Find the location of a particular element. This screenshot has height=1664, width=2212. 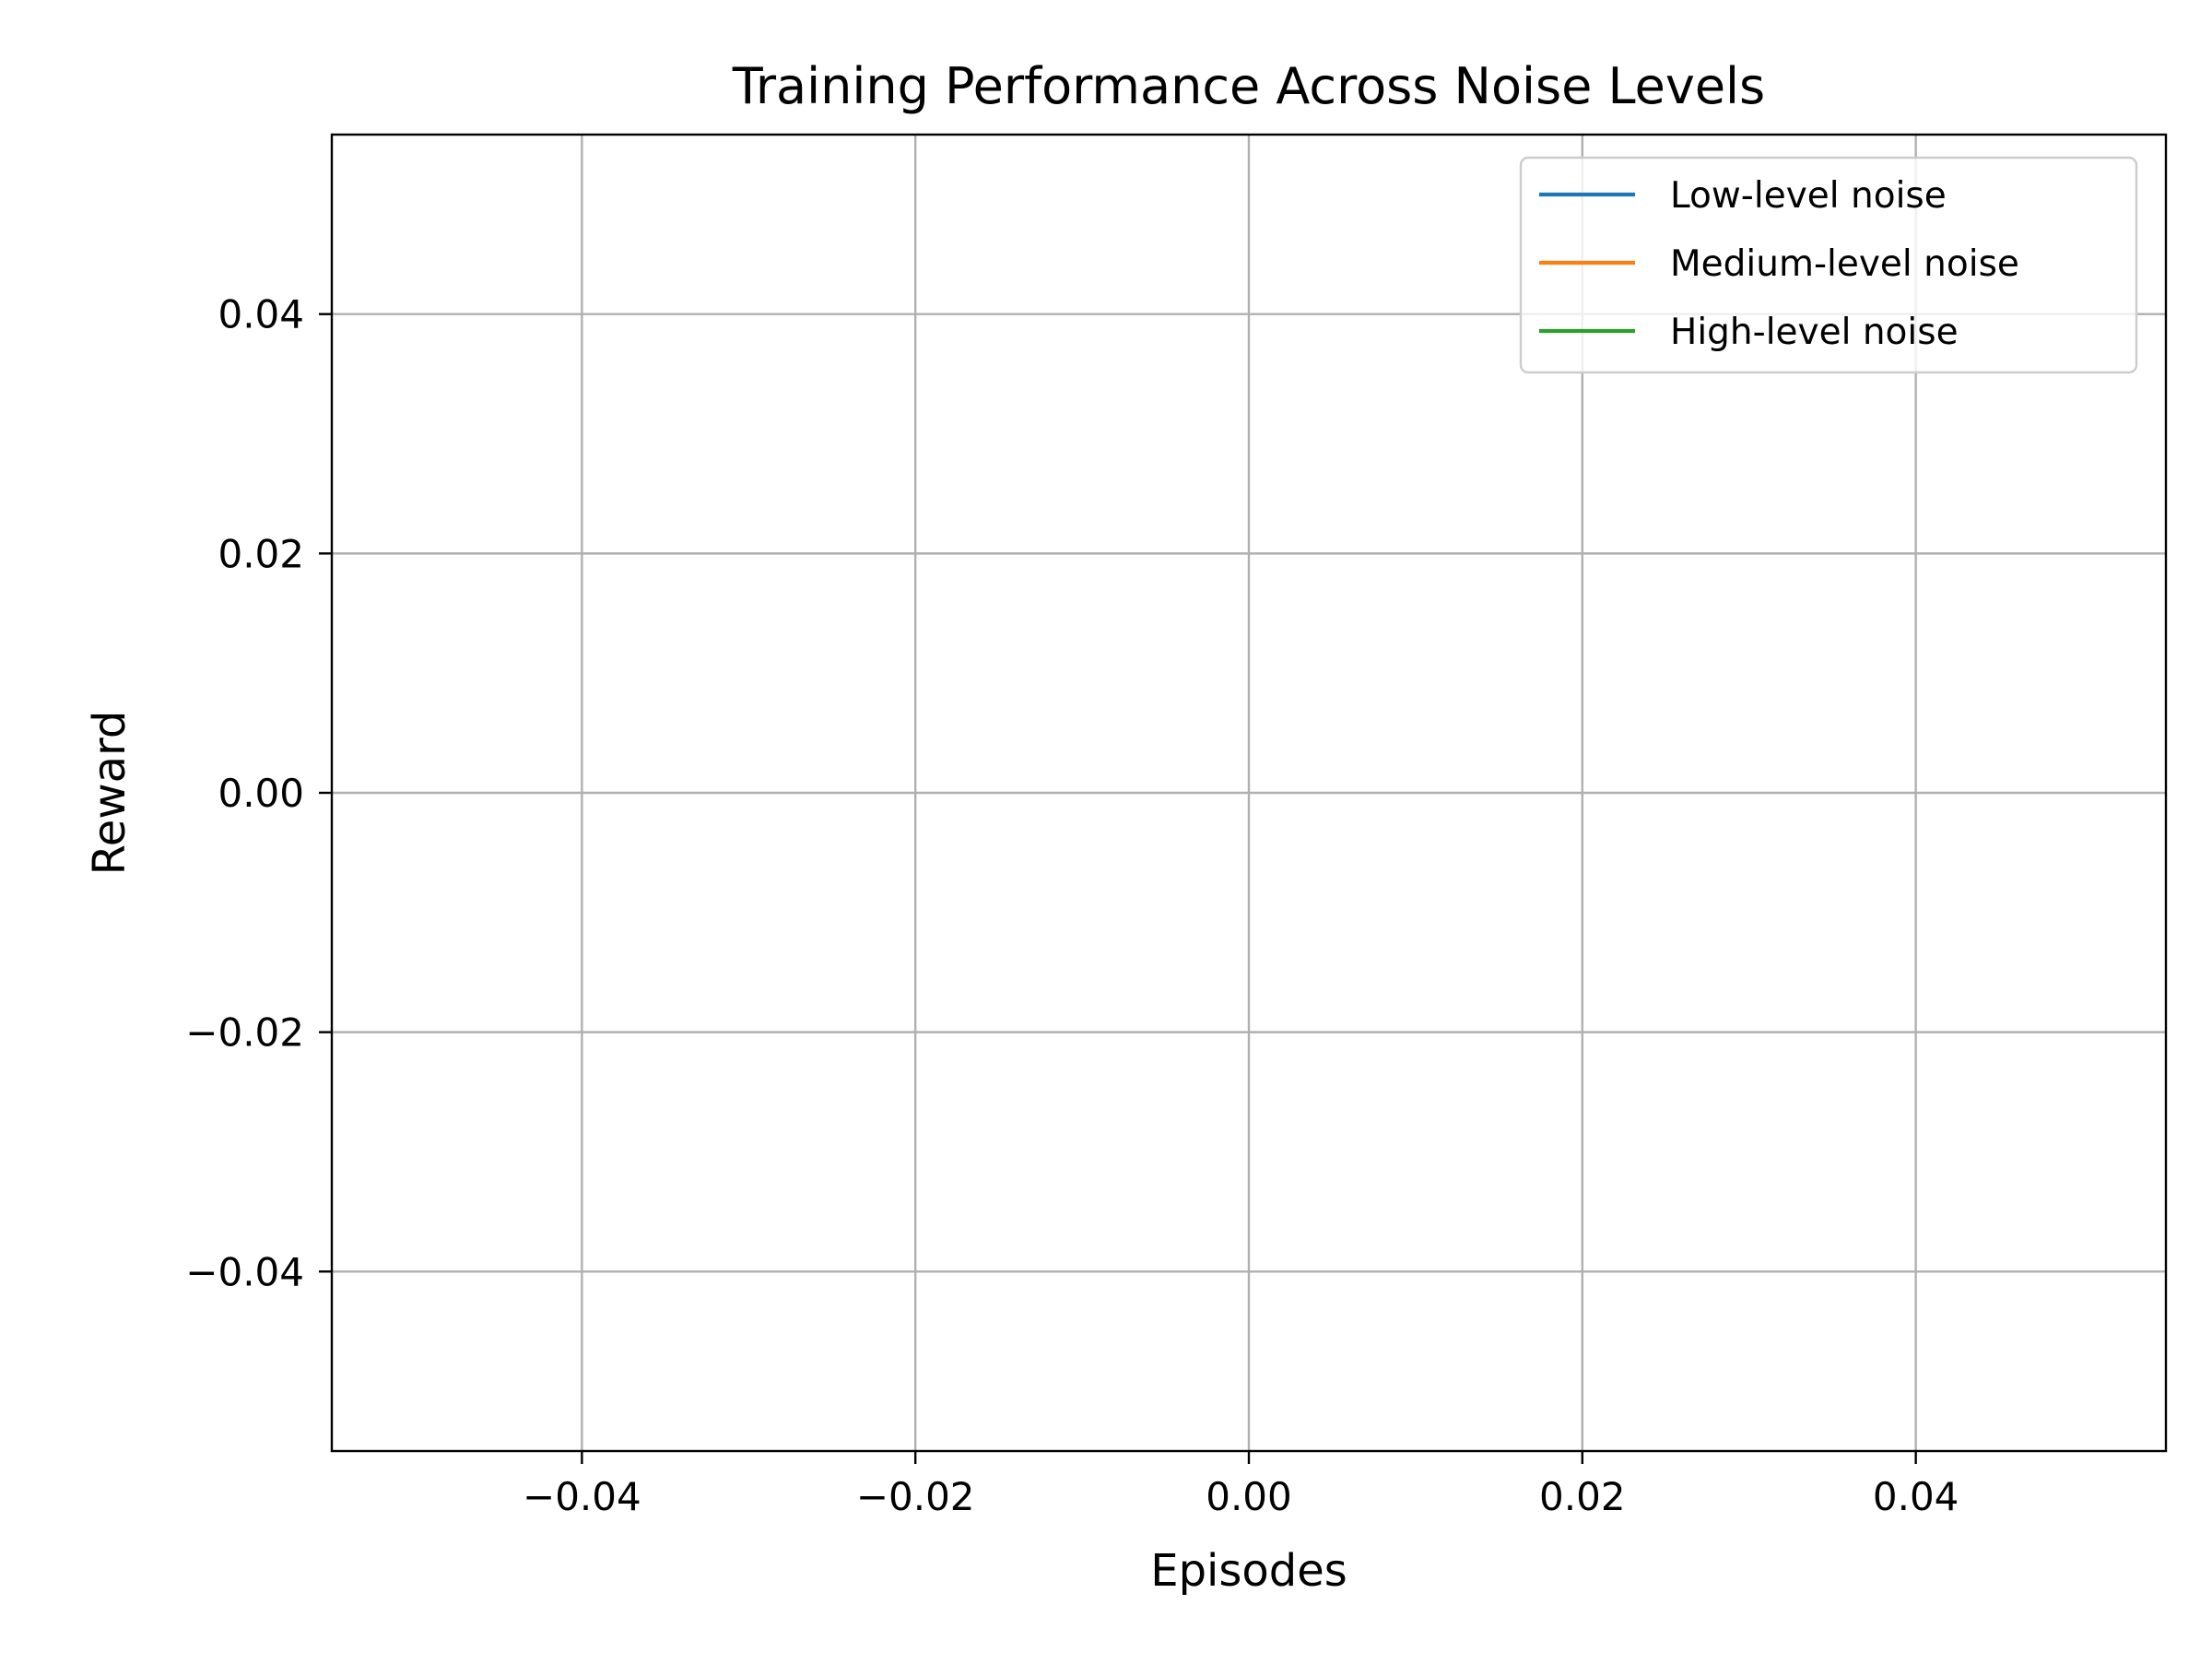

legend-box is located at coordinates (1828, 265).